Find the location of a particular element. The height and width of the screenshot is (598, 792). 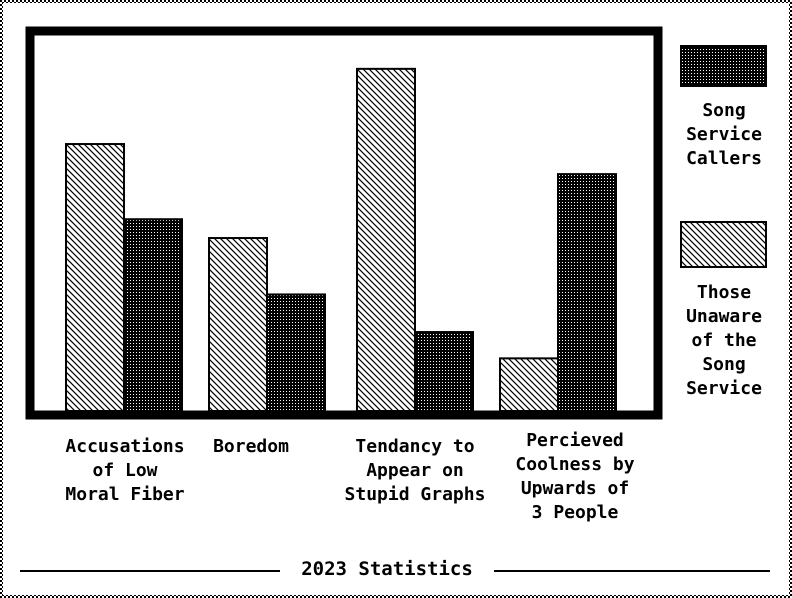

bar-boredom-song-service-callers is located at coordinates (296, 352).